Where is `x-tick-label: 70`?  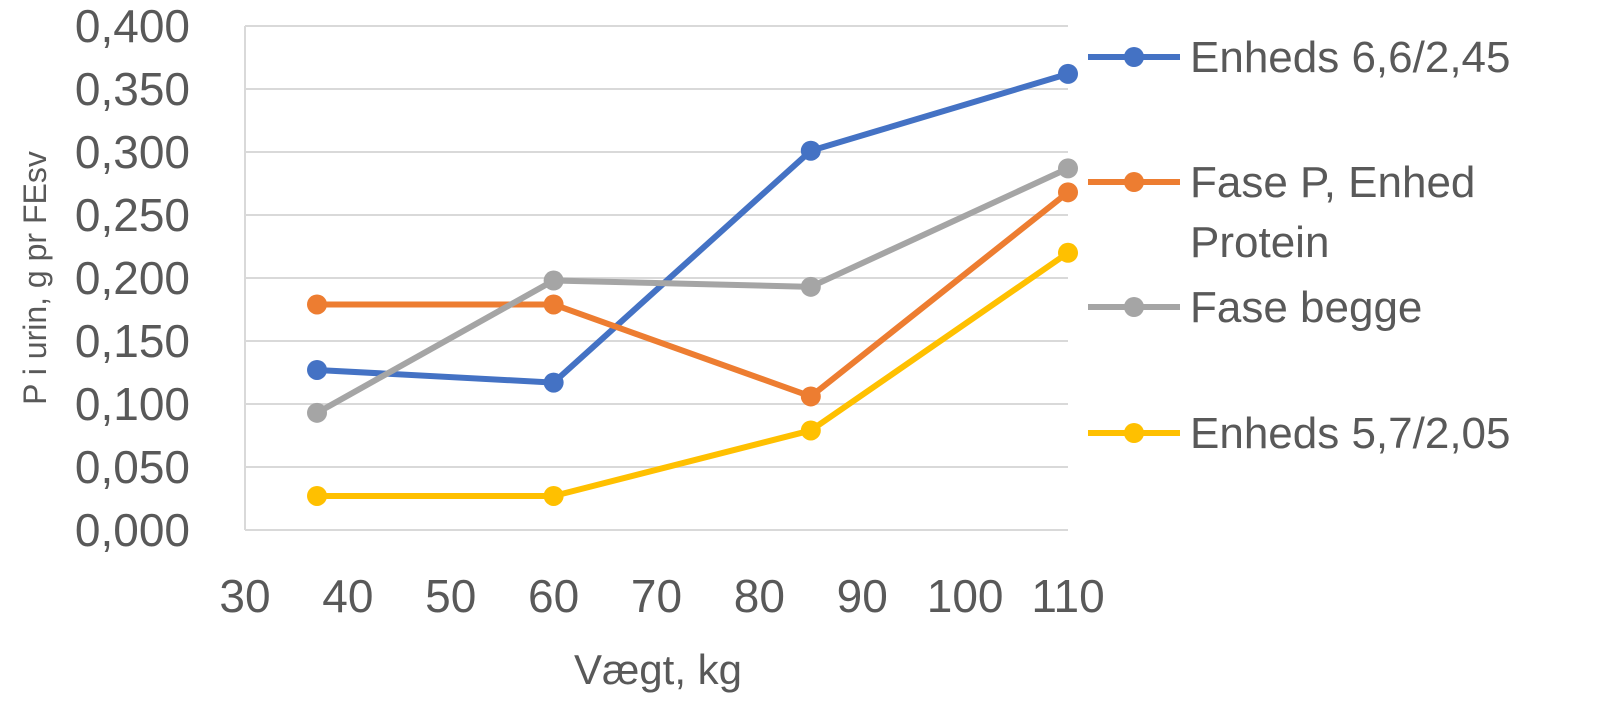 x-tick-label: 70 is located at coordinates (656, 596).